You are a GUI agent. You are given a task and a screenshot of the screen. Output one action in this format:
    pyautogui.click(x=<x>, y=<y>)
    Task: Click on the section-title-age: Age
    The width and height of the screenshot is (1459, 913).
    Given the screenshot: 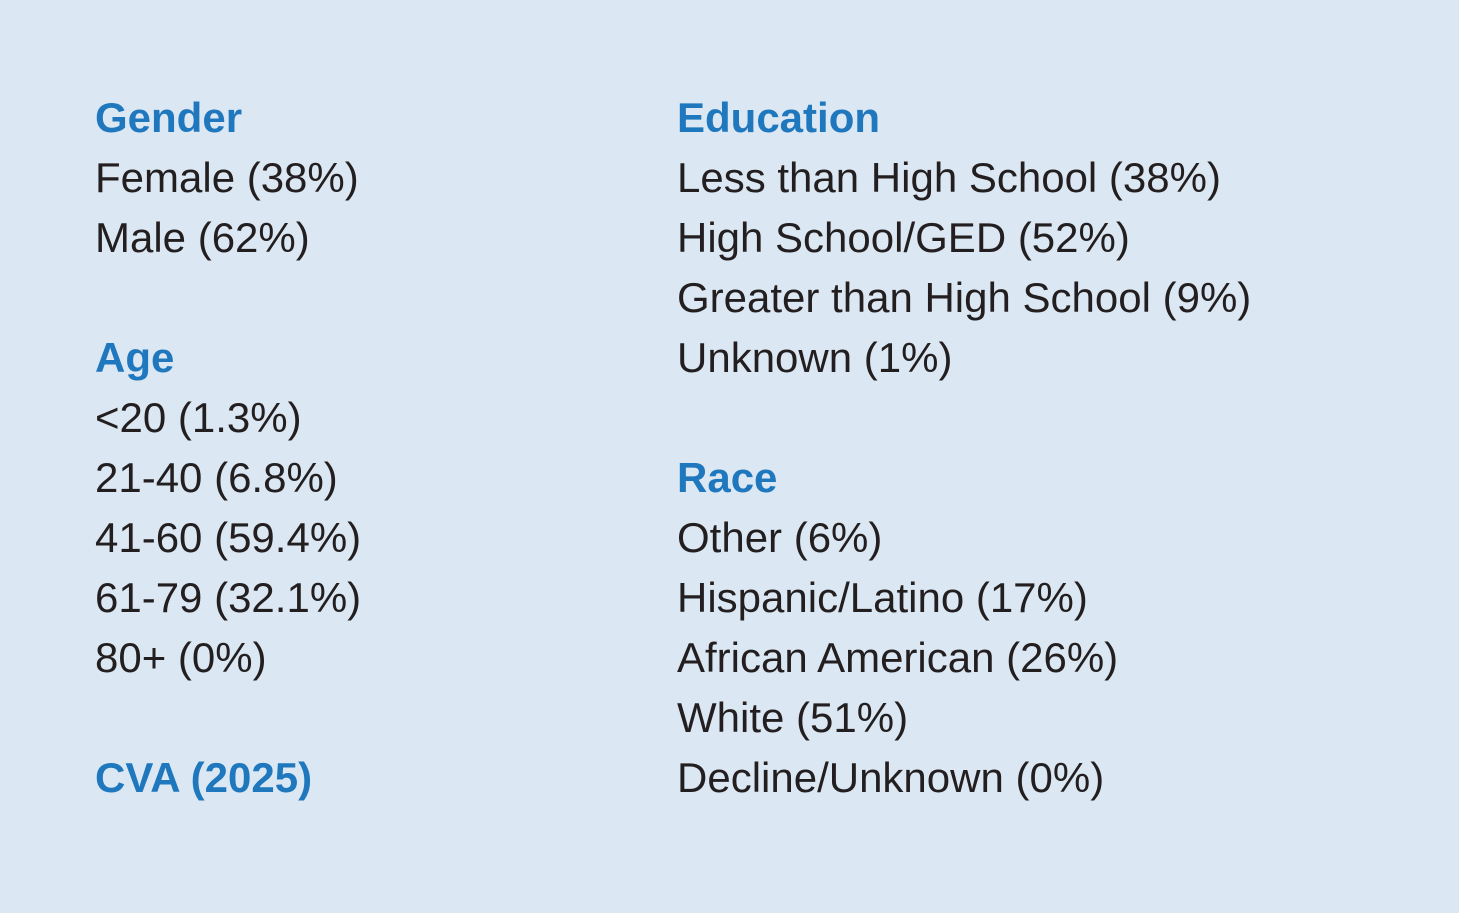 What is the action you would take?
    pyautogui.click(x=135, y=357)
    